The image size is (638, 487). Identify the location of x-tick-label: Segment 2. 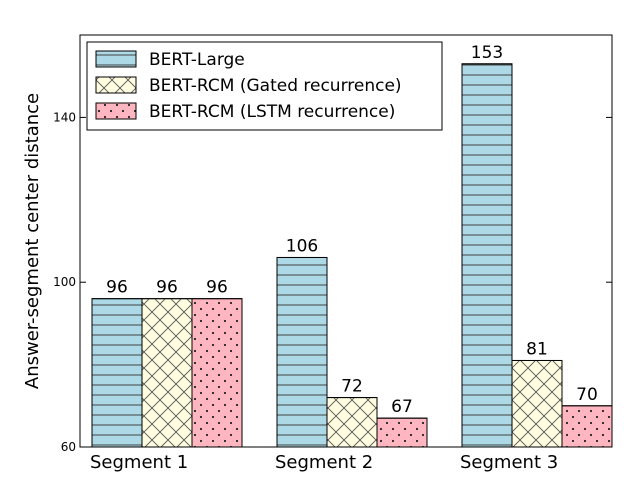
(324, 462).